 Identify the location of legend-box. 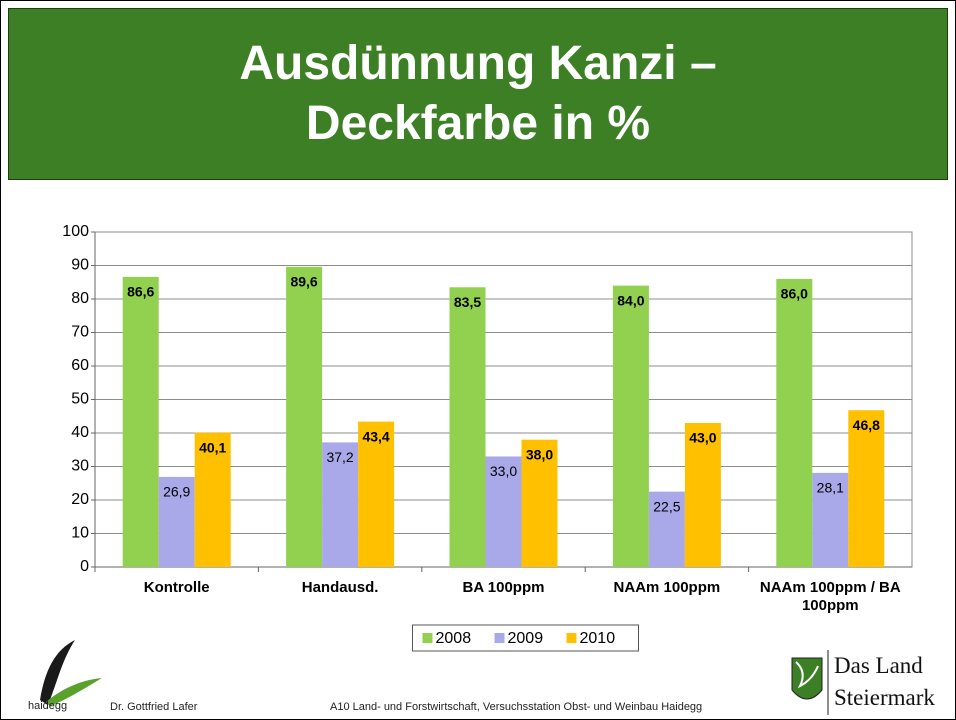
(525, 638).